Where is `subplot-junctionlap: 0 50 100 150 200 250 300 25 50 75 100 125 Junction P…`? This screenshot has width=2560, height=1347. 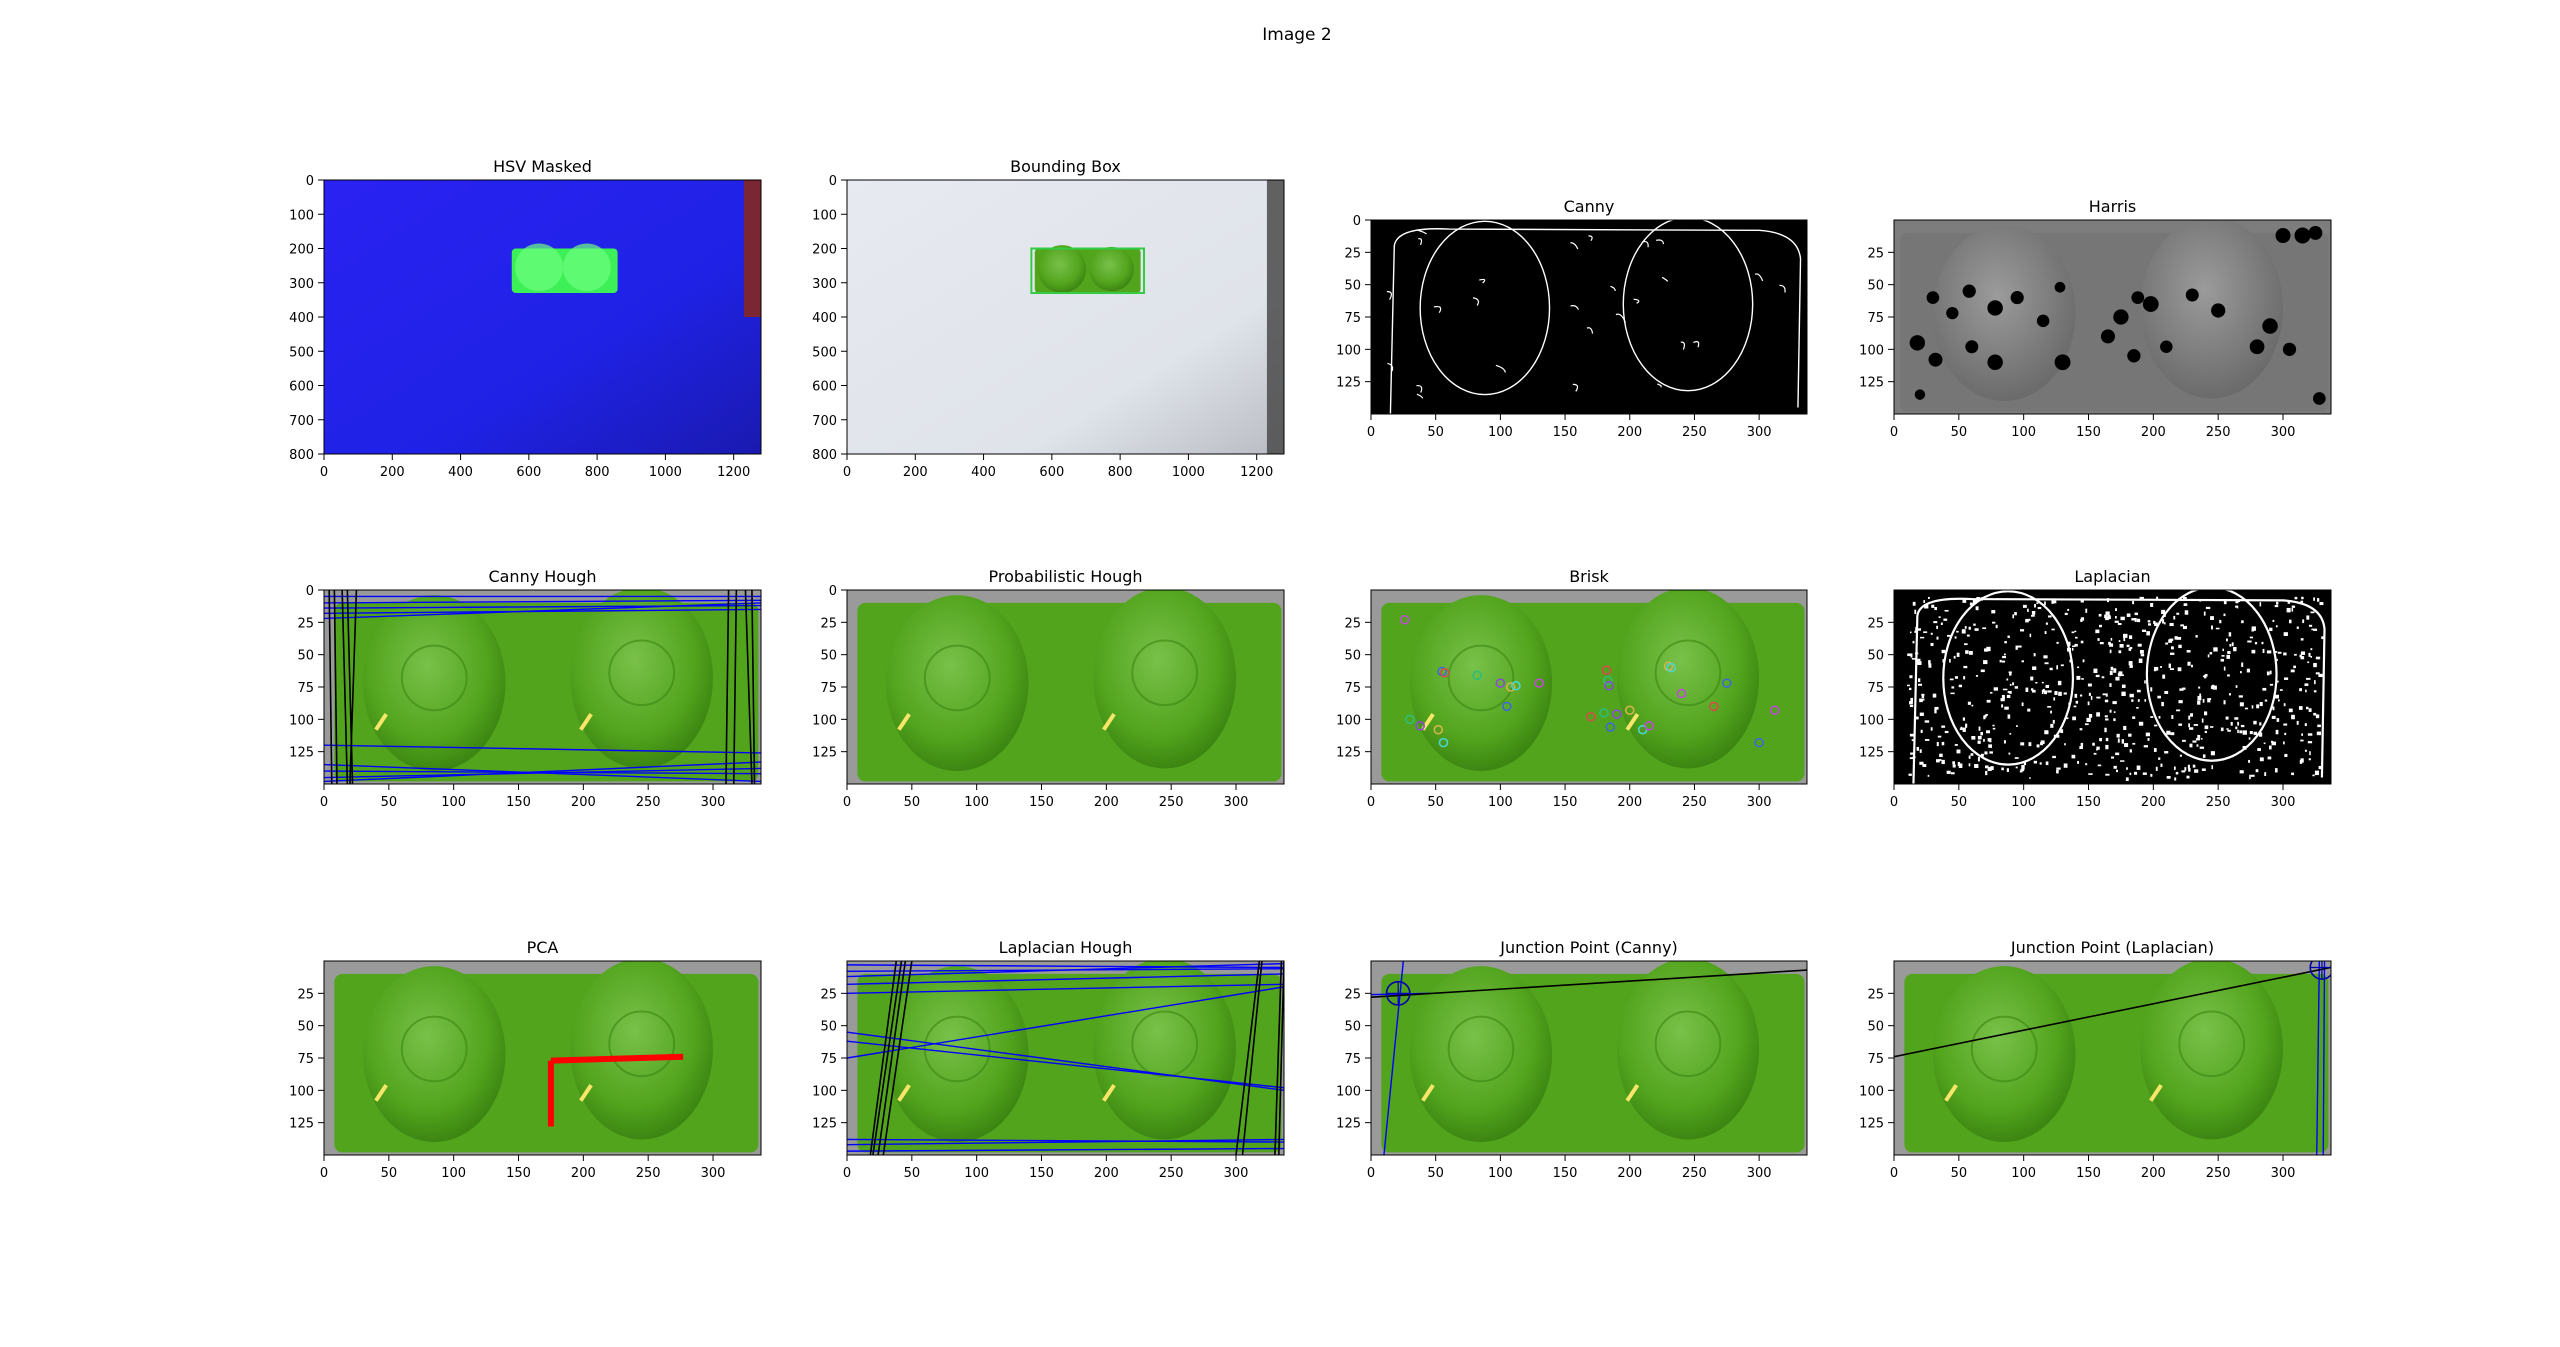 subplot-junctionlap: 0 50 100 150 200 250 300 25 50 75 100 125 Junction P… is located at coordinates (2095, 1059).